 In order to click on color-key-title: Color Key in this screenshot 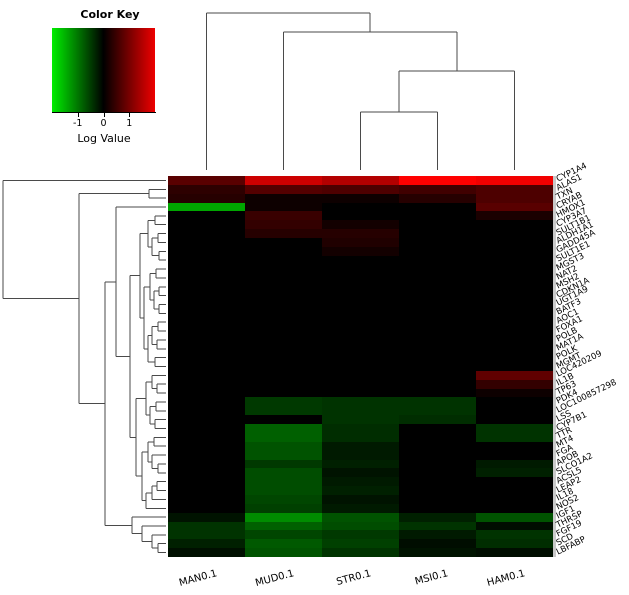, I will do `click(110, 14)`.